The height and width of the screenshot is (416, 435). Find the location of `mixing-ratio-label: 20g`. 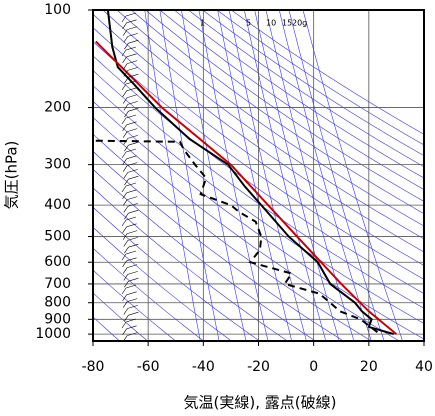

mixing-ratio-label: 20g is located at coordinates (299, 23).